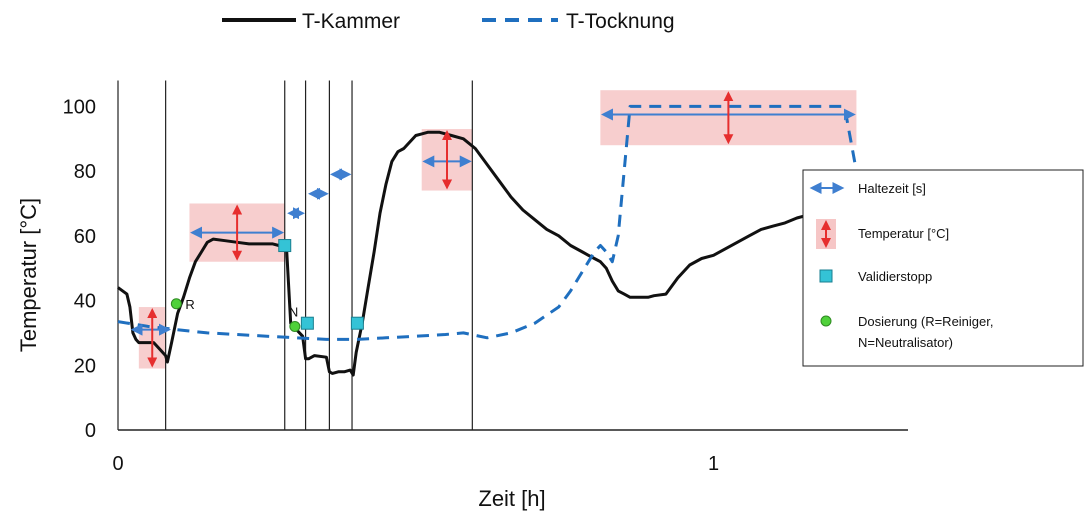  I want to click on y-axis-title: Temperatur [°C], so click(28, 275).